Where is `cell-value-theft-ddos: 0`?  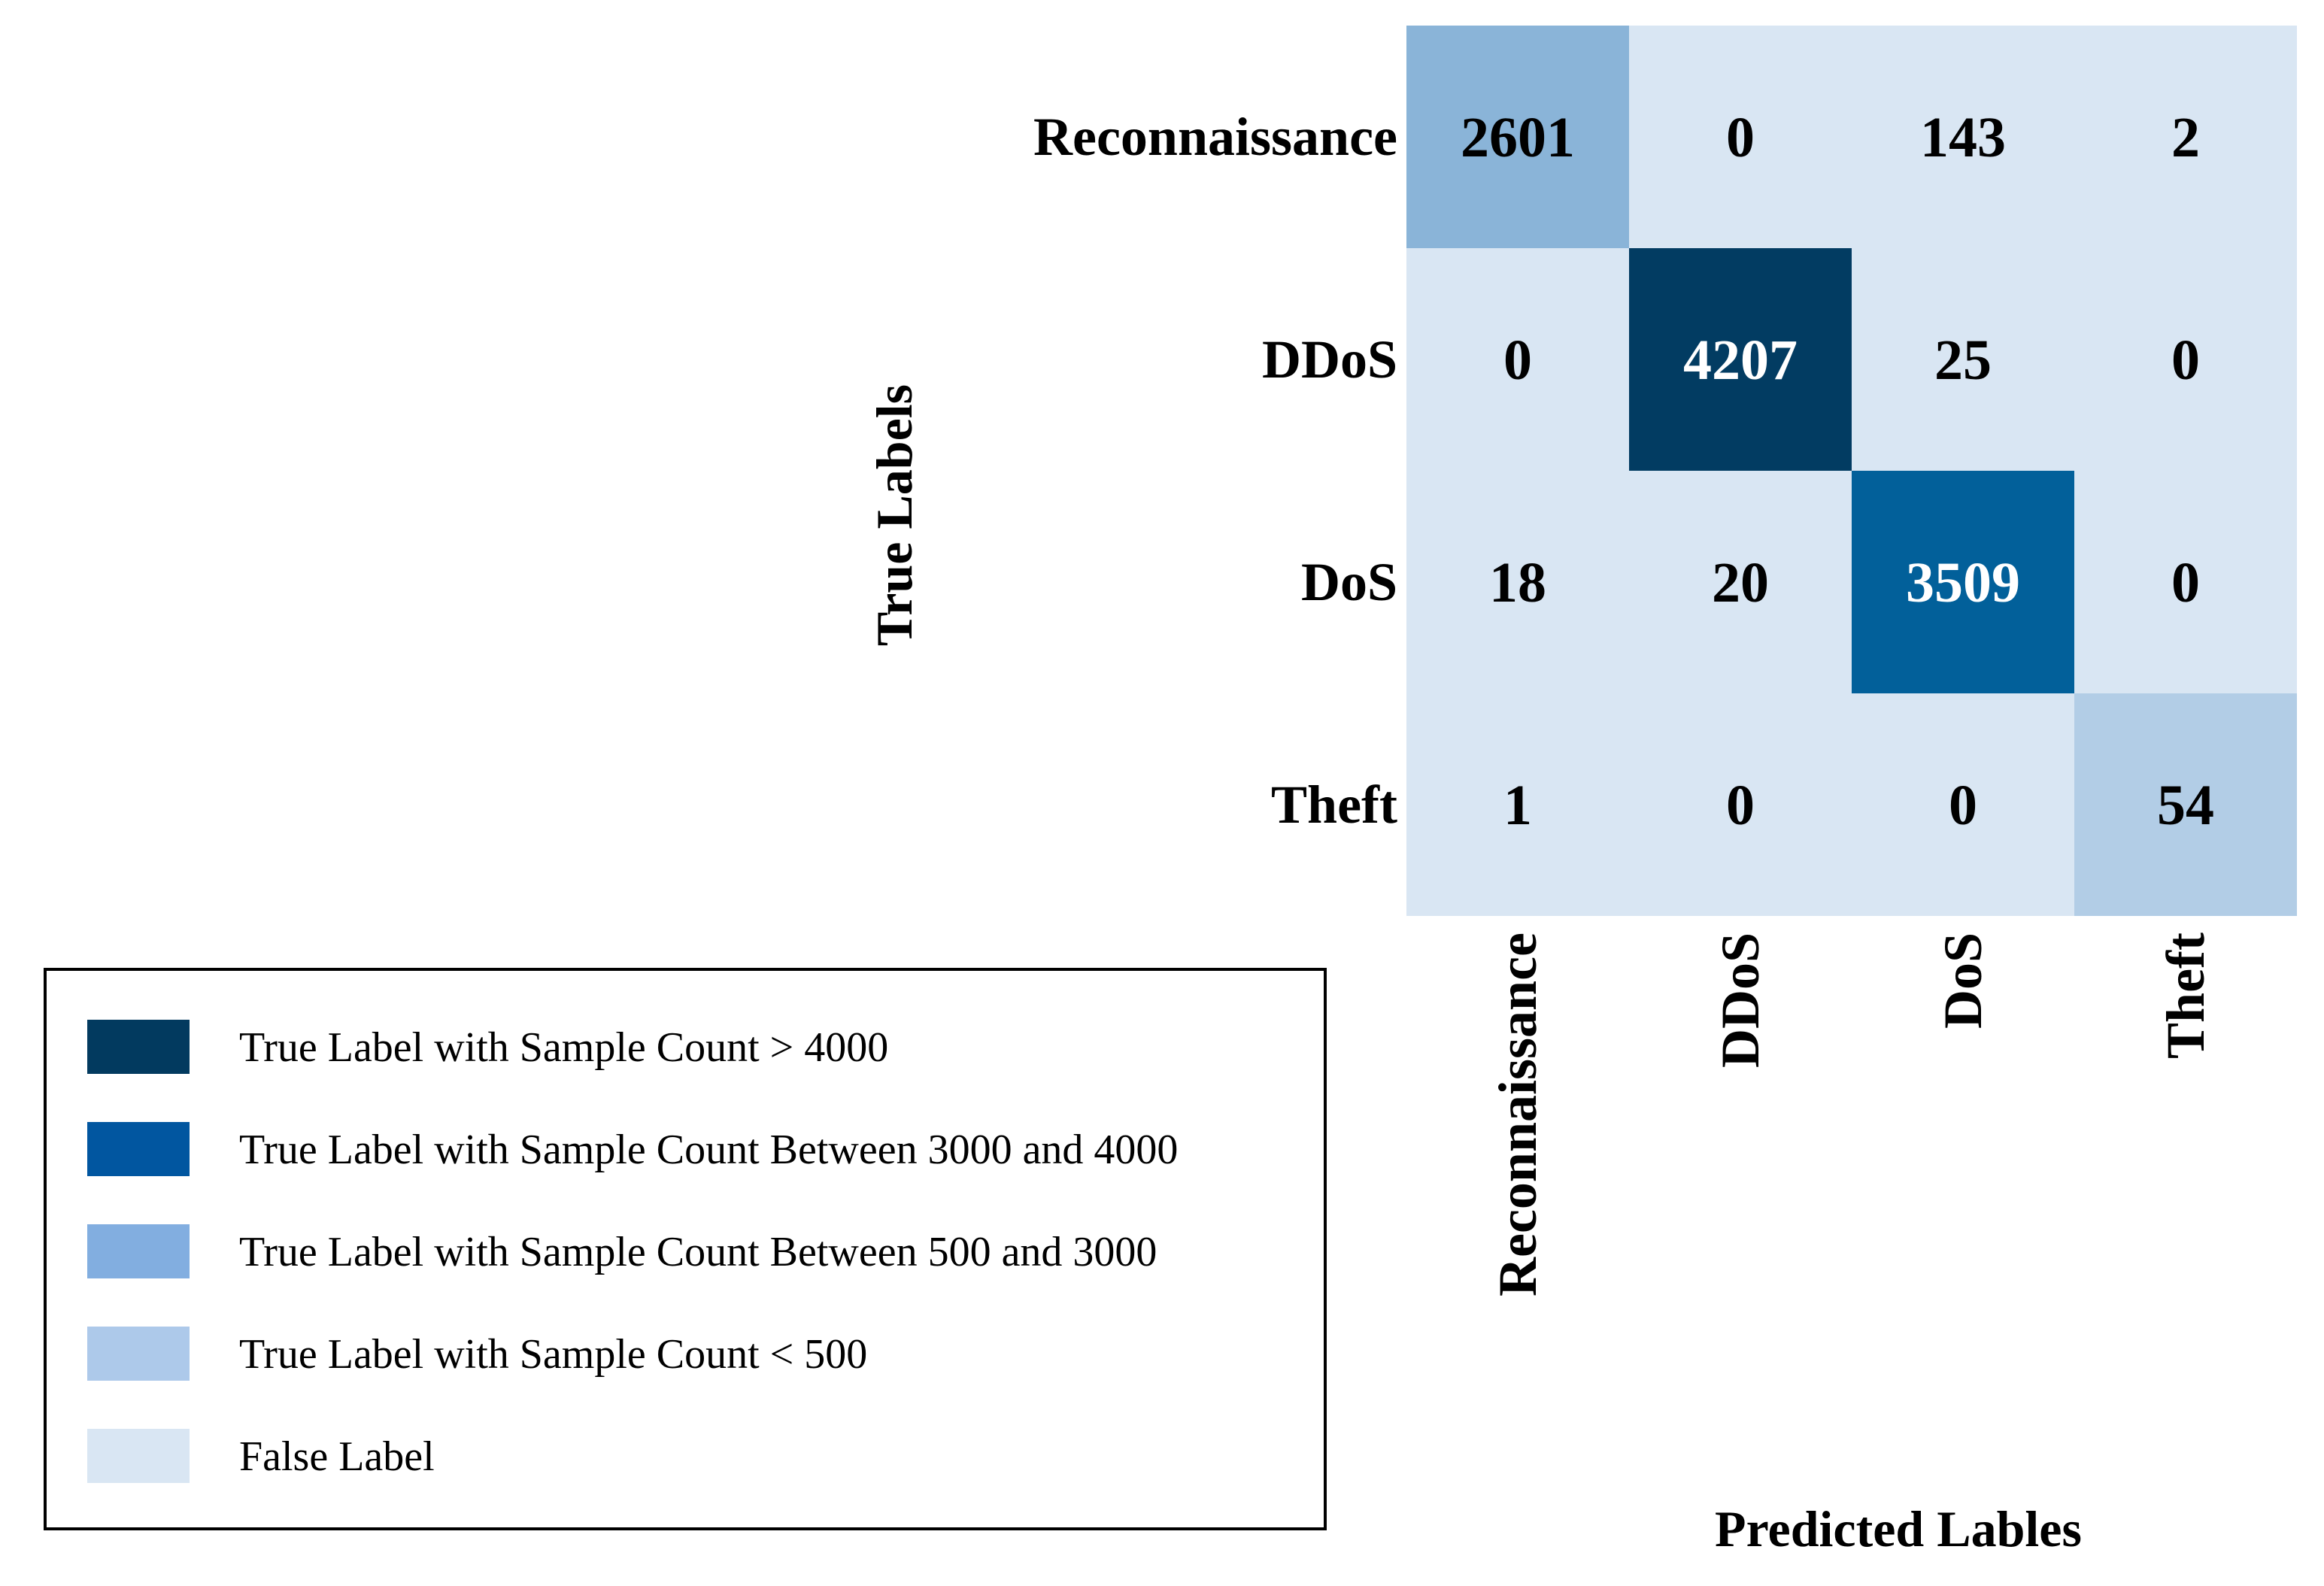 cell-value-theft-ddos: 0 is located at coordinates (1740, 806).